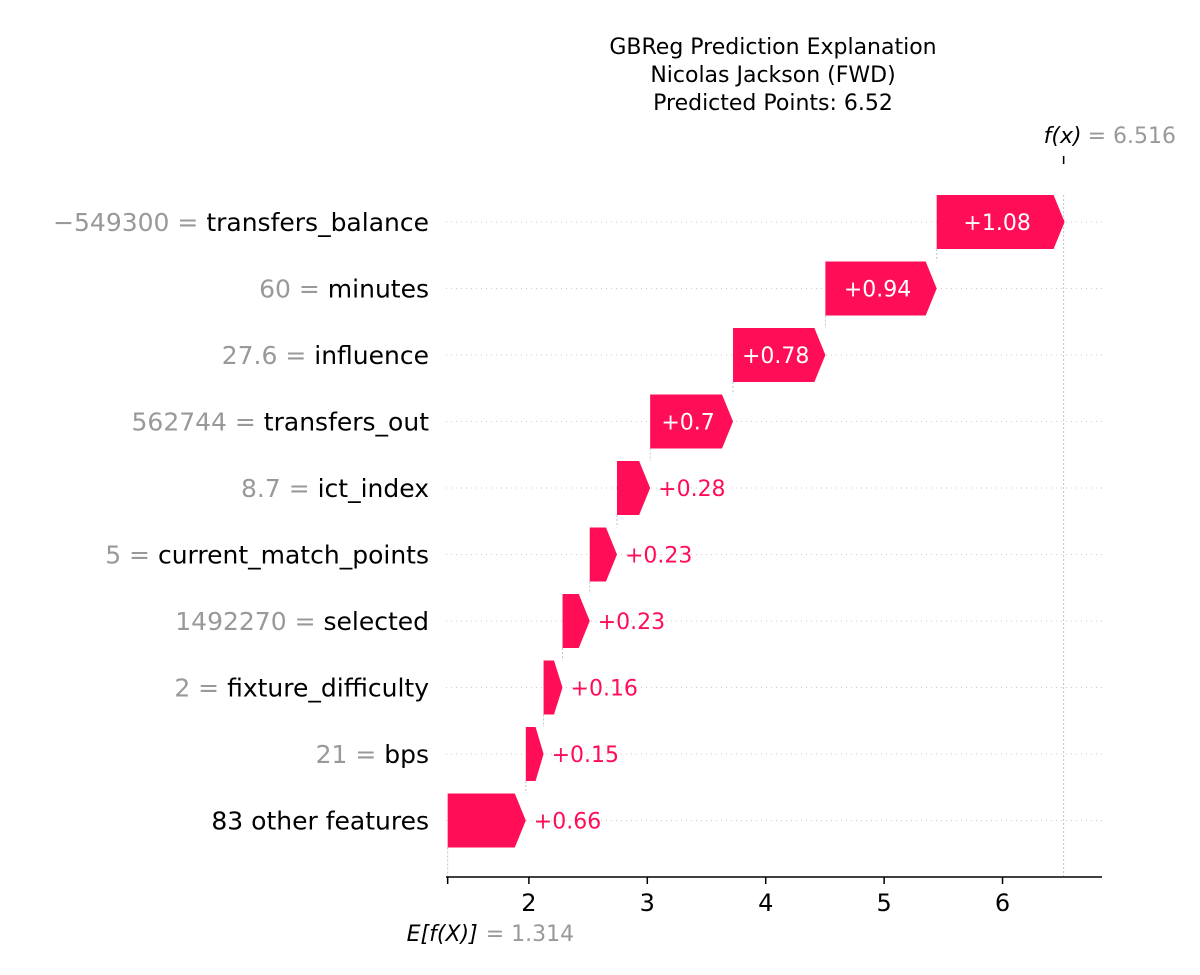  Describe the element at coordinates (406, 754) in the screenshot. I see `feature-name: bps` at that location.